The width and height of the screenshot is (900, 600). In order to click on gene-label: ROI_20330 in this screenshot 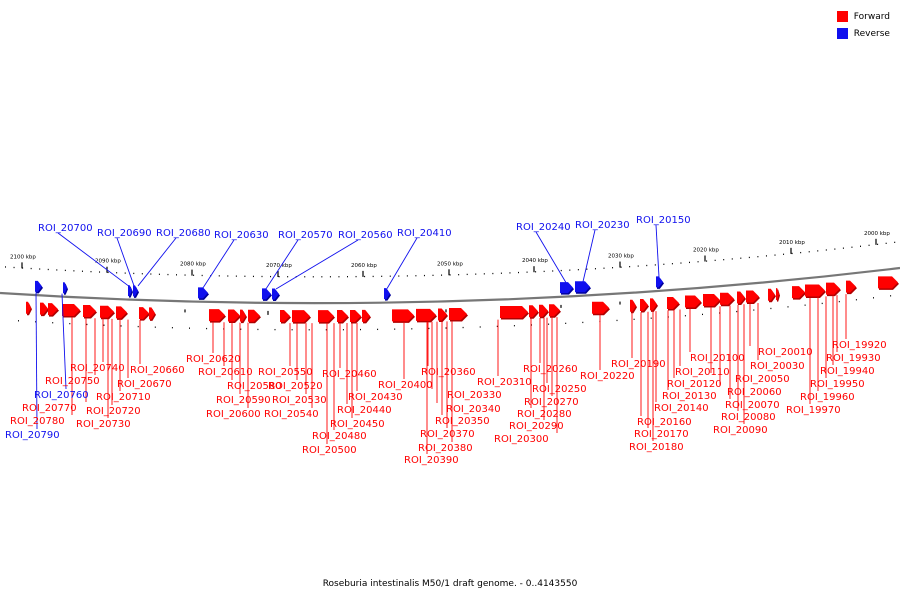, I will do `click(474, 395)`.